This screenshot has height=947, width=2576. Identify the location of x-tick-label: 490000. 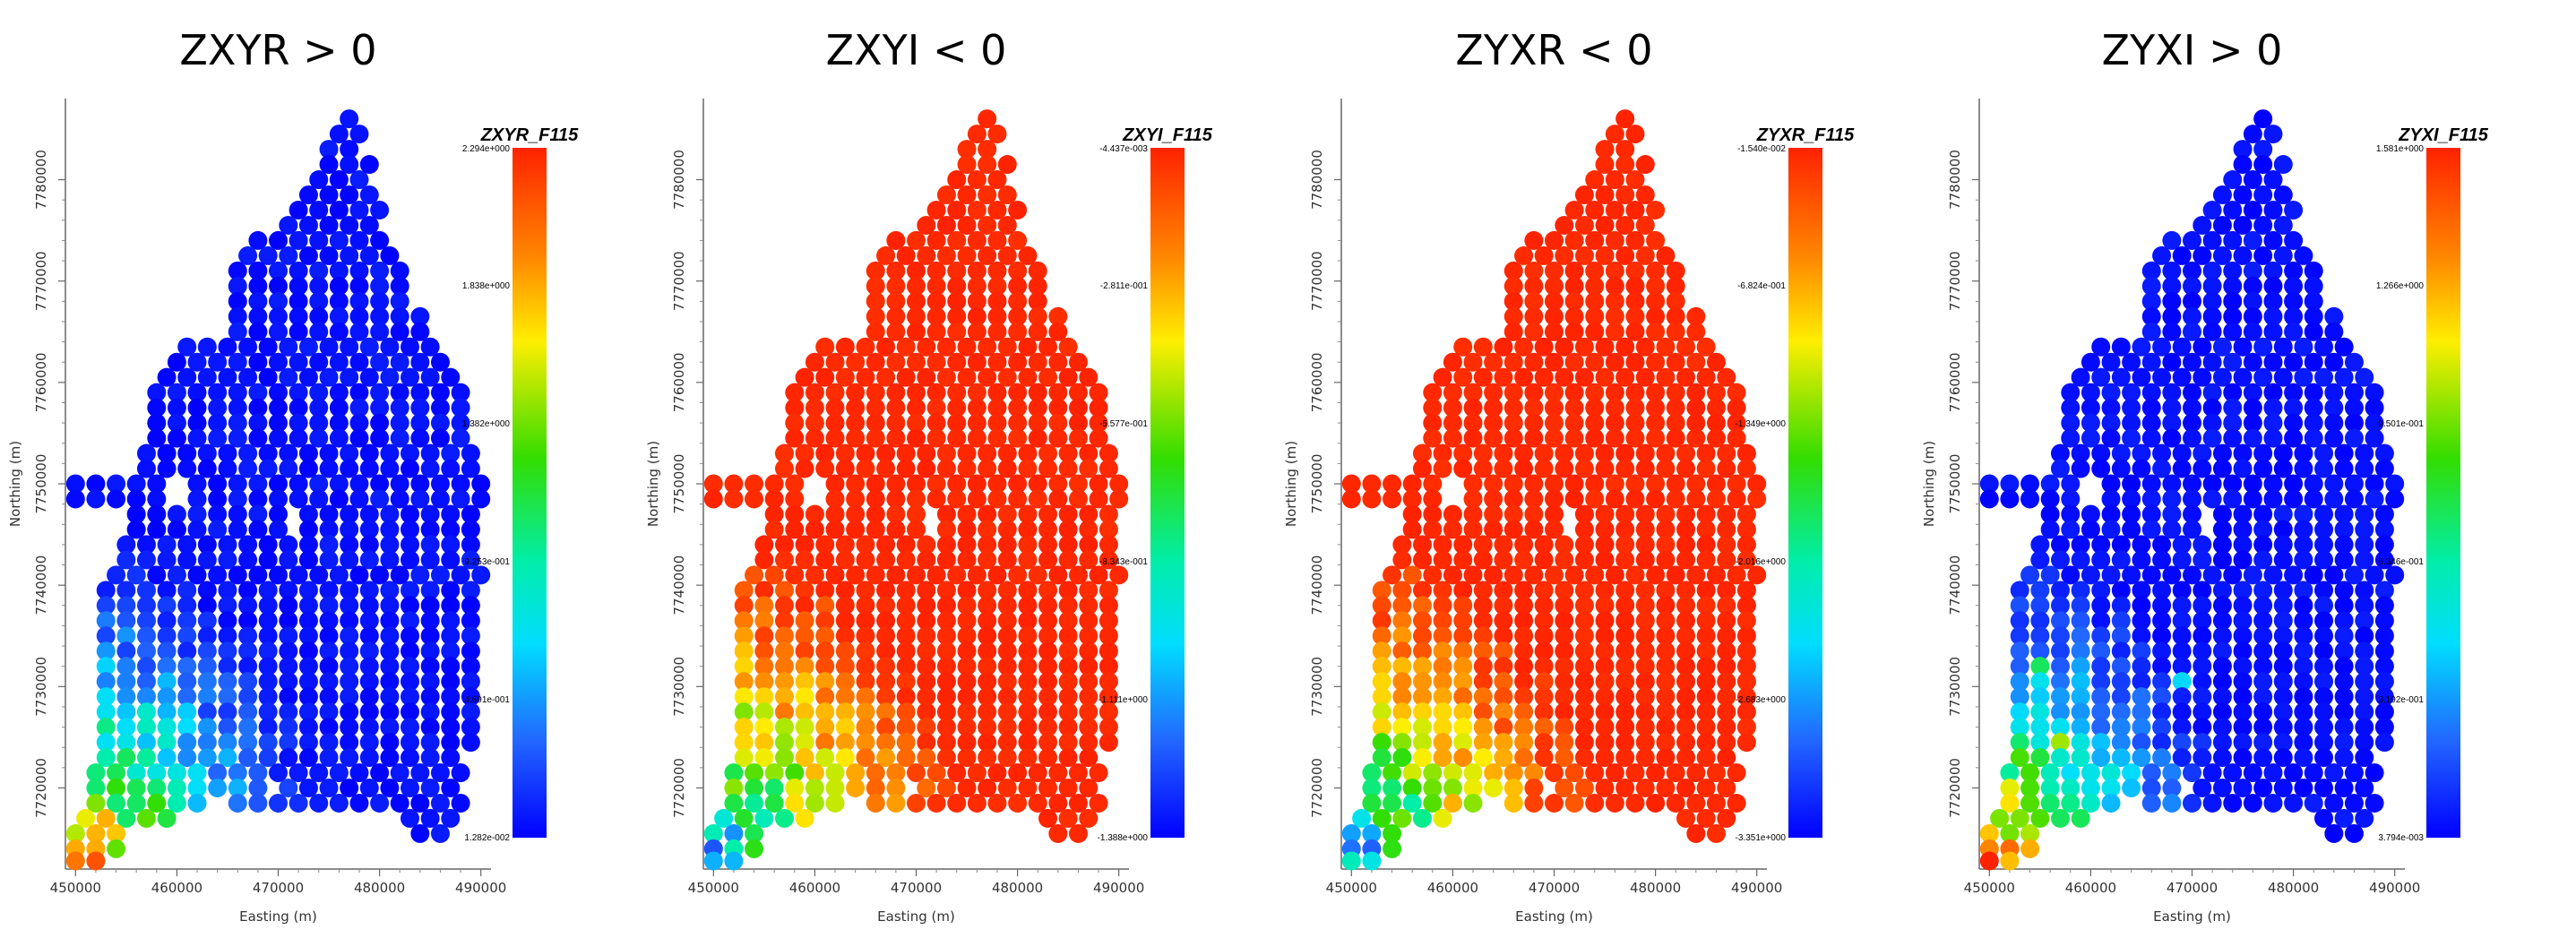
(480, 888).